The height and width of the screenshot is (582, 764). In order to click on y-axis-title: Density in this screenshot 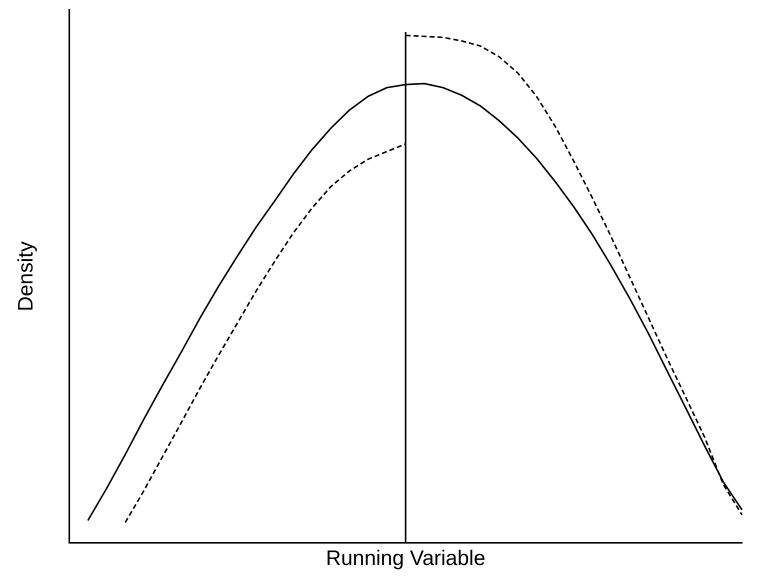, I will do `click(26, 276)`.